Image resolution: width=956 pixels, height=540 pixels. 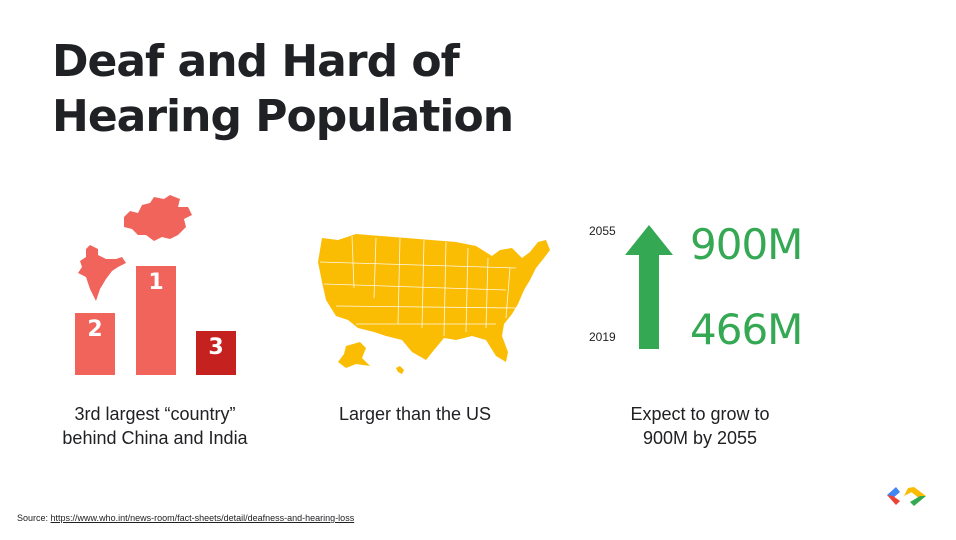 What do you see at coordinates (33, 518) in the screenshot?
I see `source-label: Source:` at bounding box center [33, 518].